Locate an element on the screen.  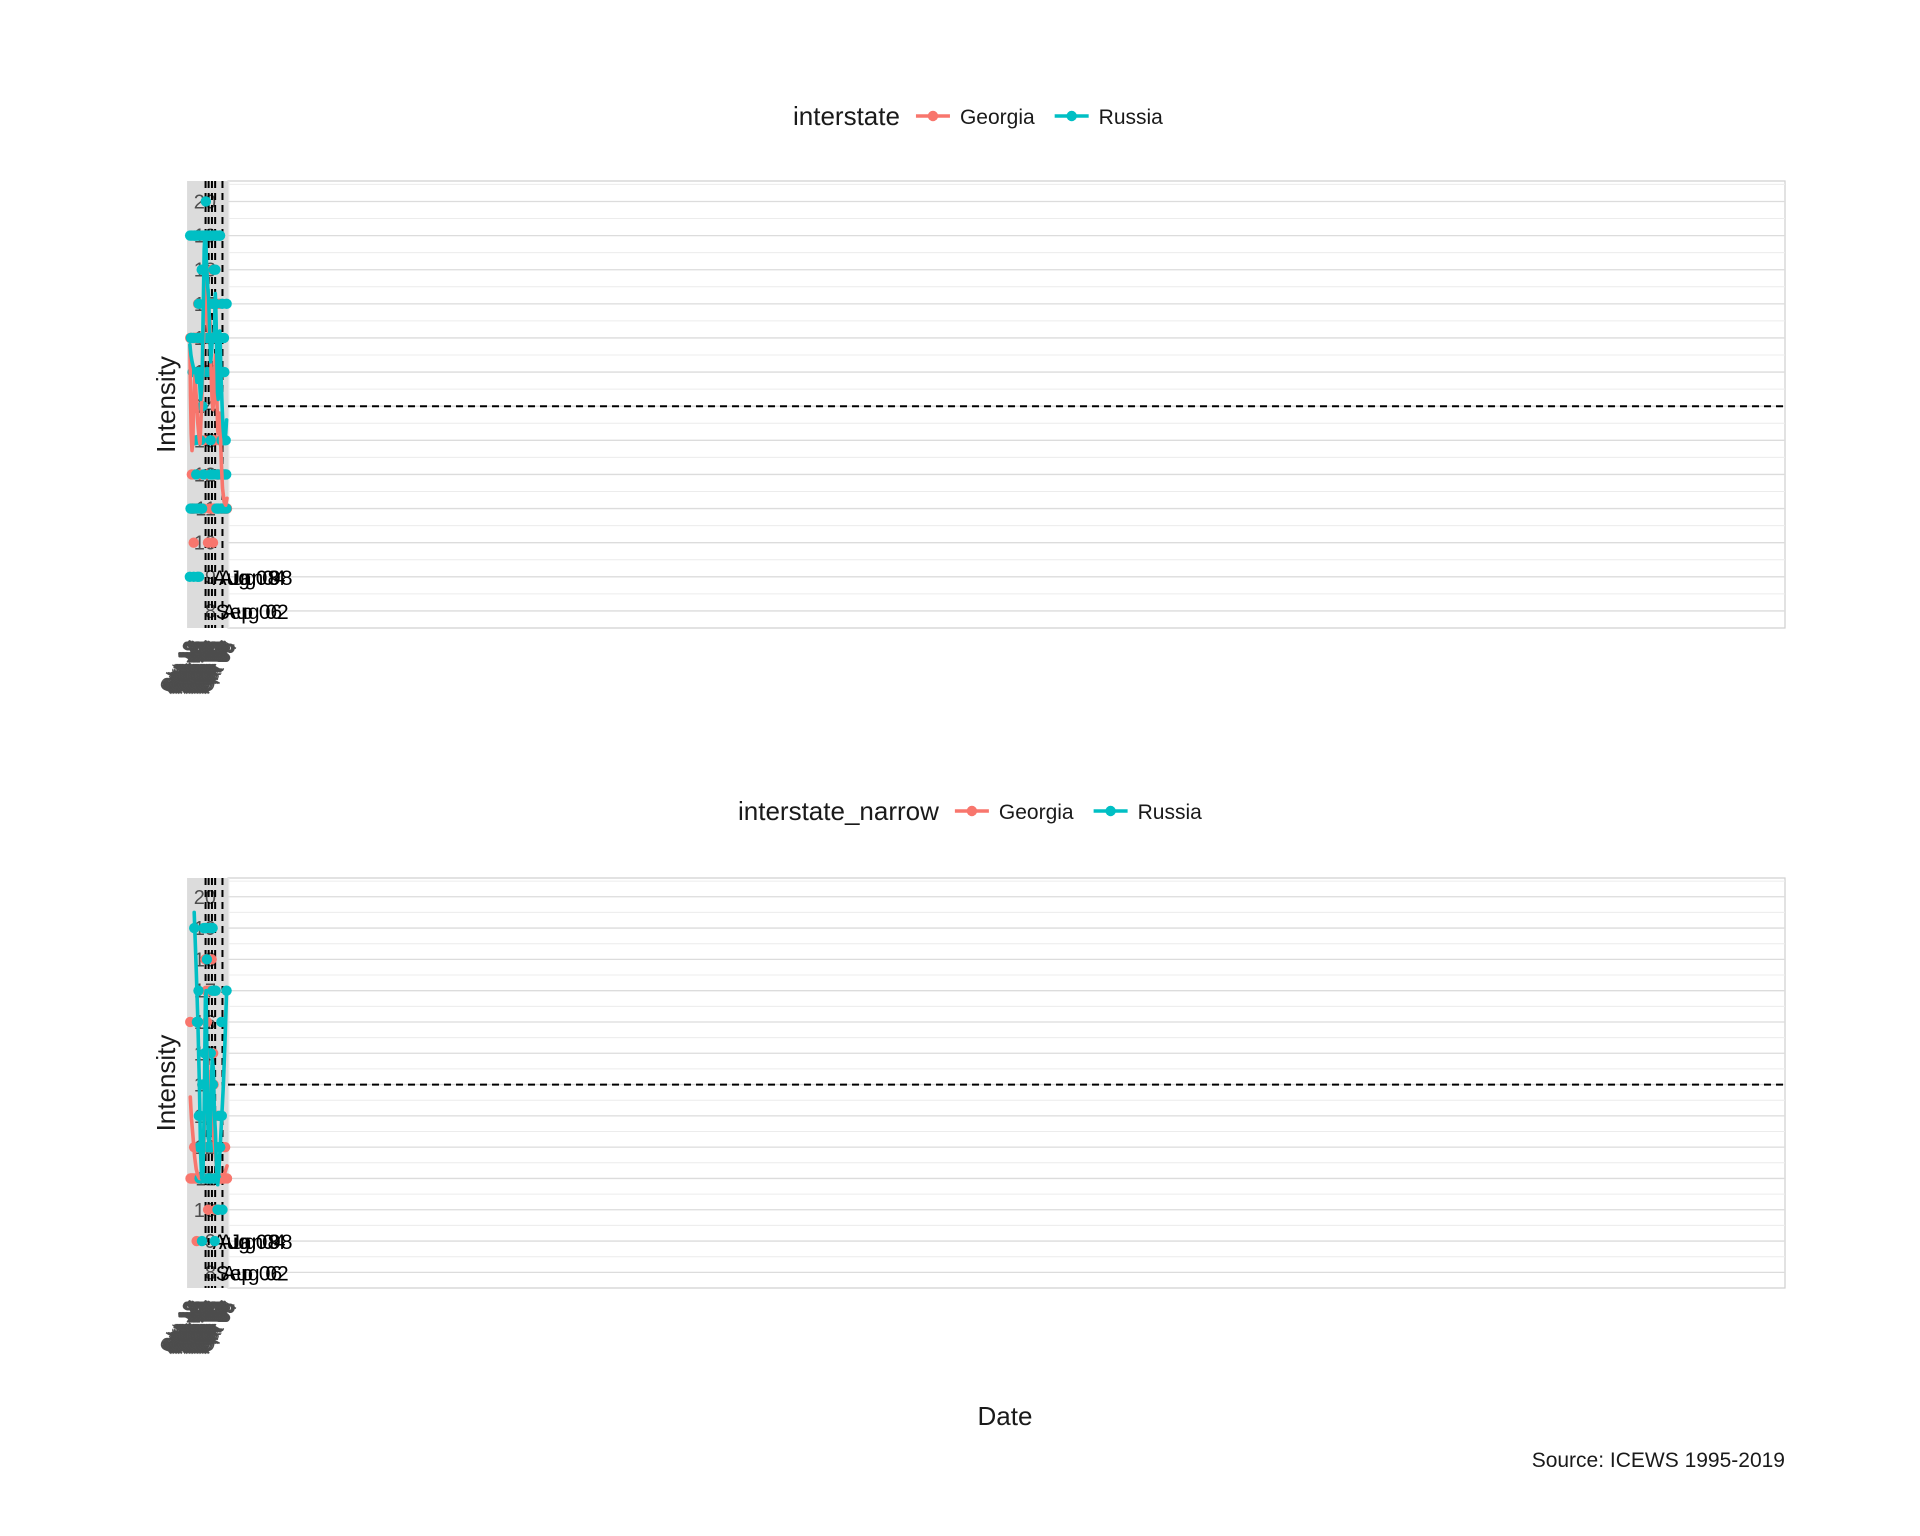
legend-title: interstate is located at coordinates (846, 116).